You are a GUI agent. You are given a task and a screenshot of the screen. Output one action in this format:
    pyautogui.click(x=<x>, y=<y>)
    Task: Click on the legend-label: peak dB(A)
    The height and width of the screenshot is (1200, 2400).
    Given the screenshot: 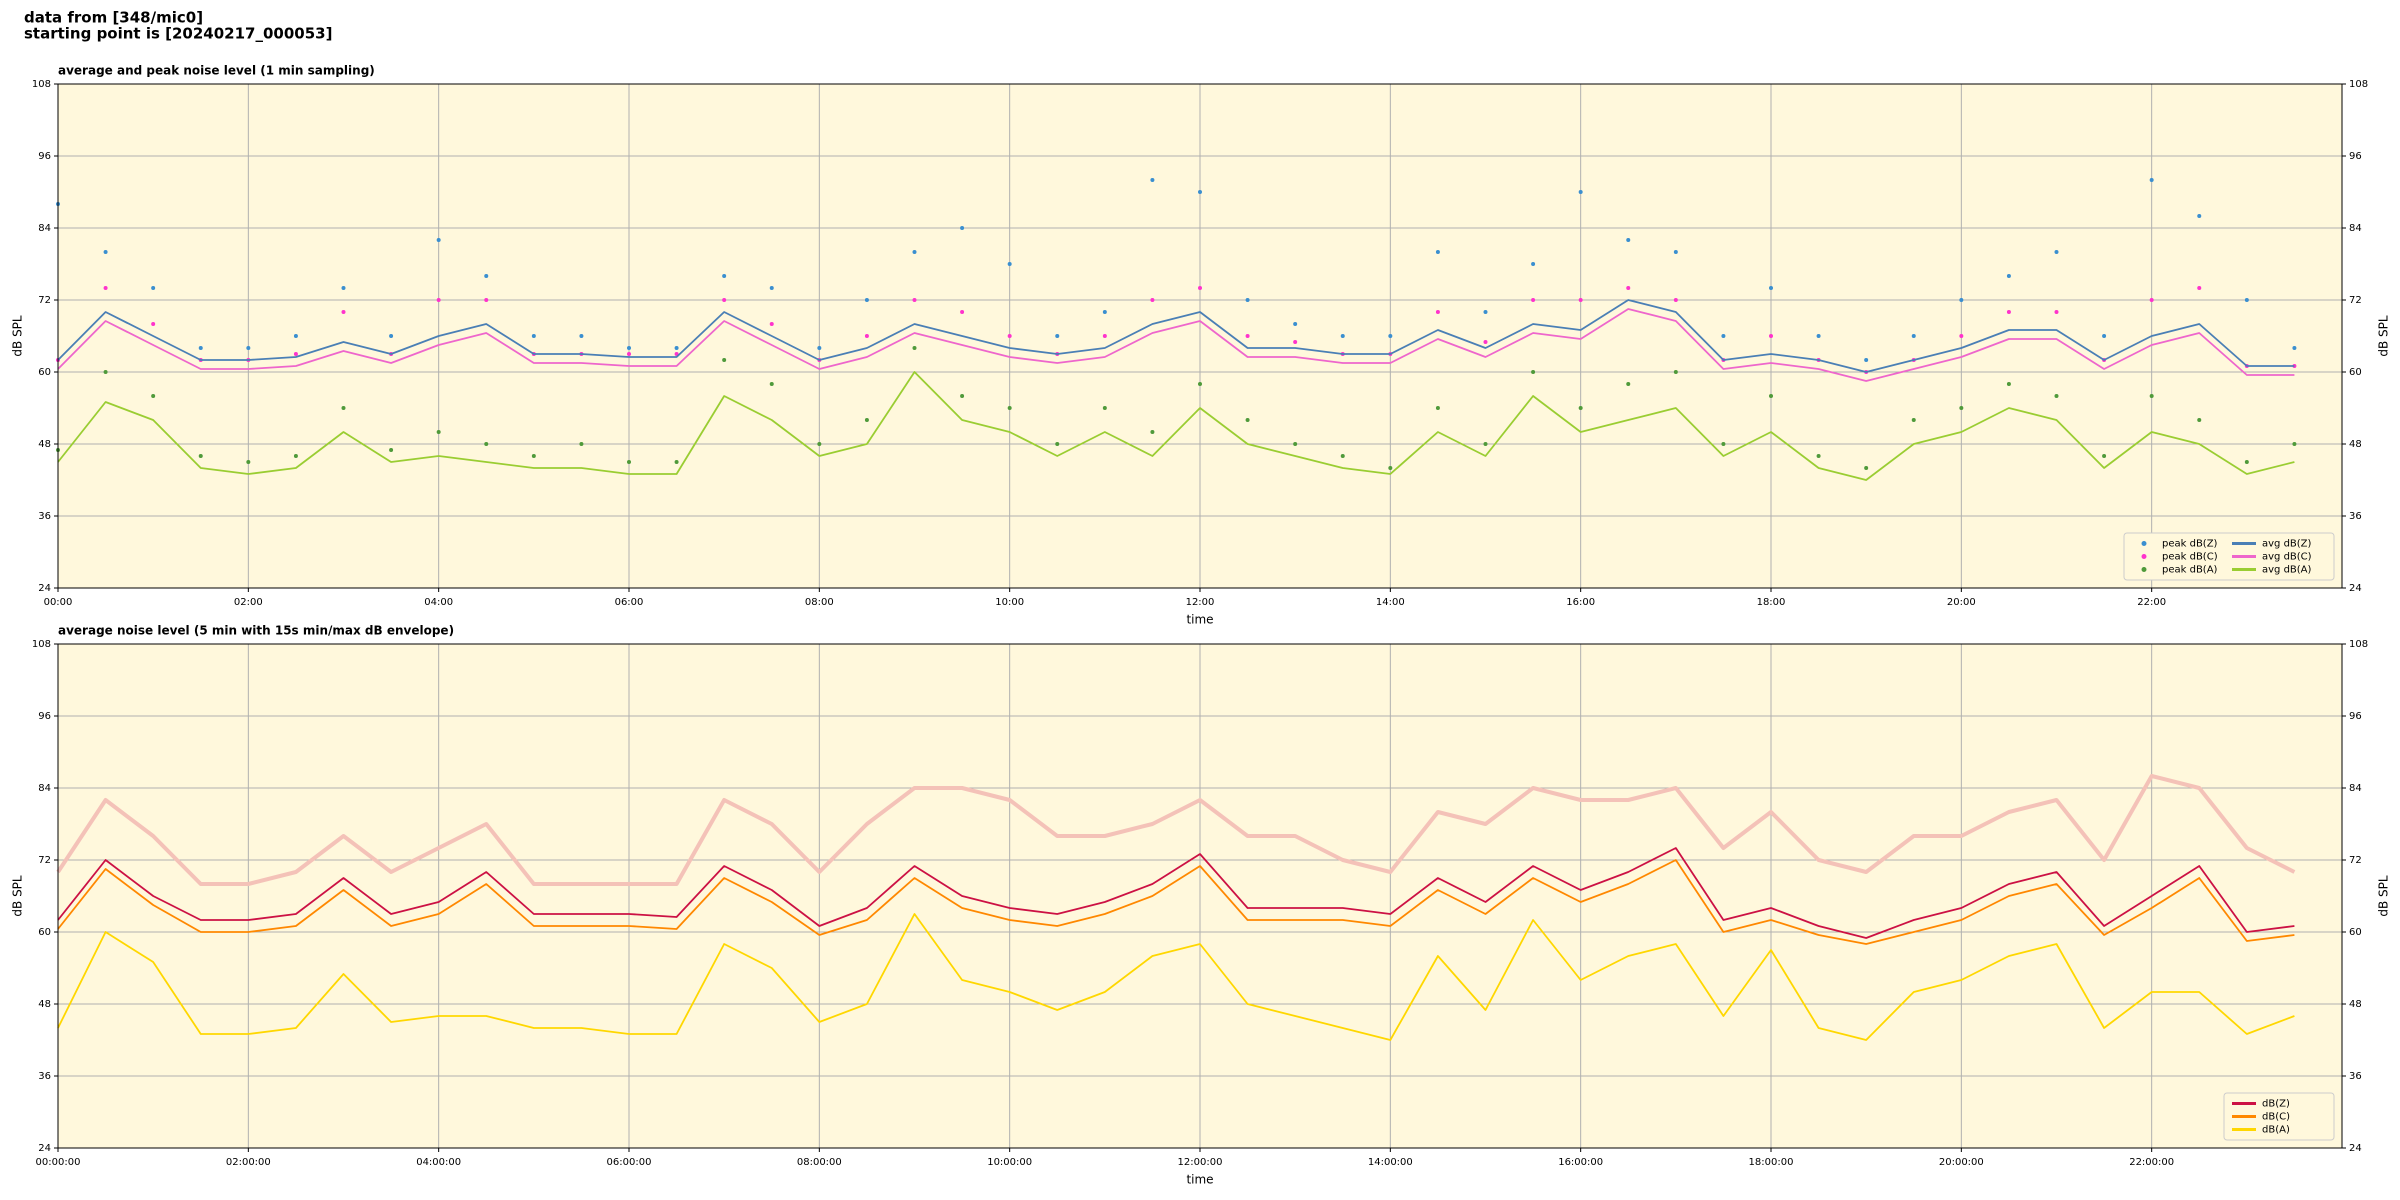 What is the action you would take?
    pyautogui.click(x=2190, y=570)
    